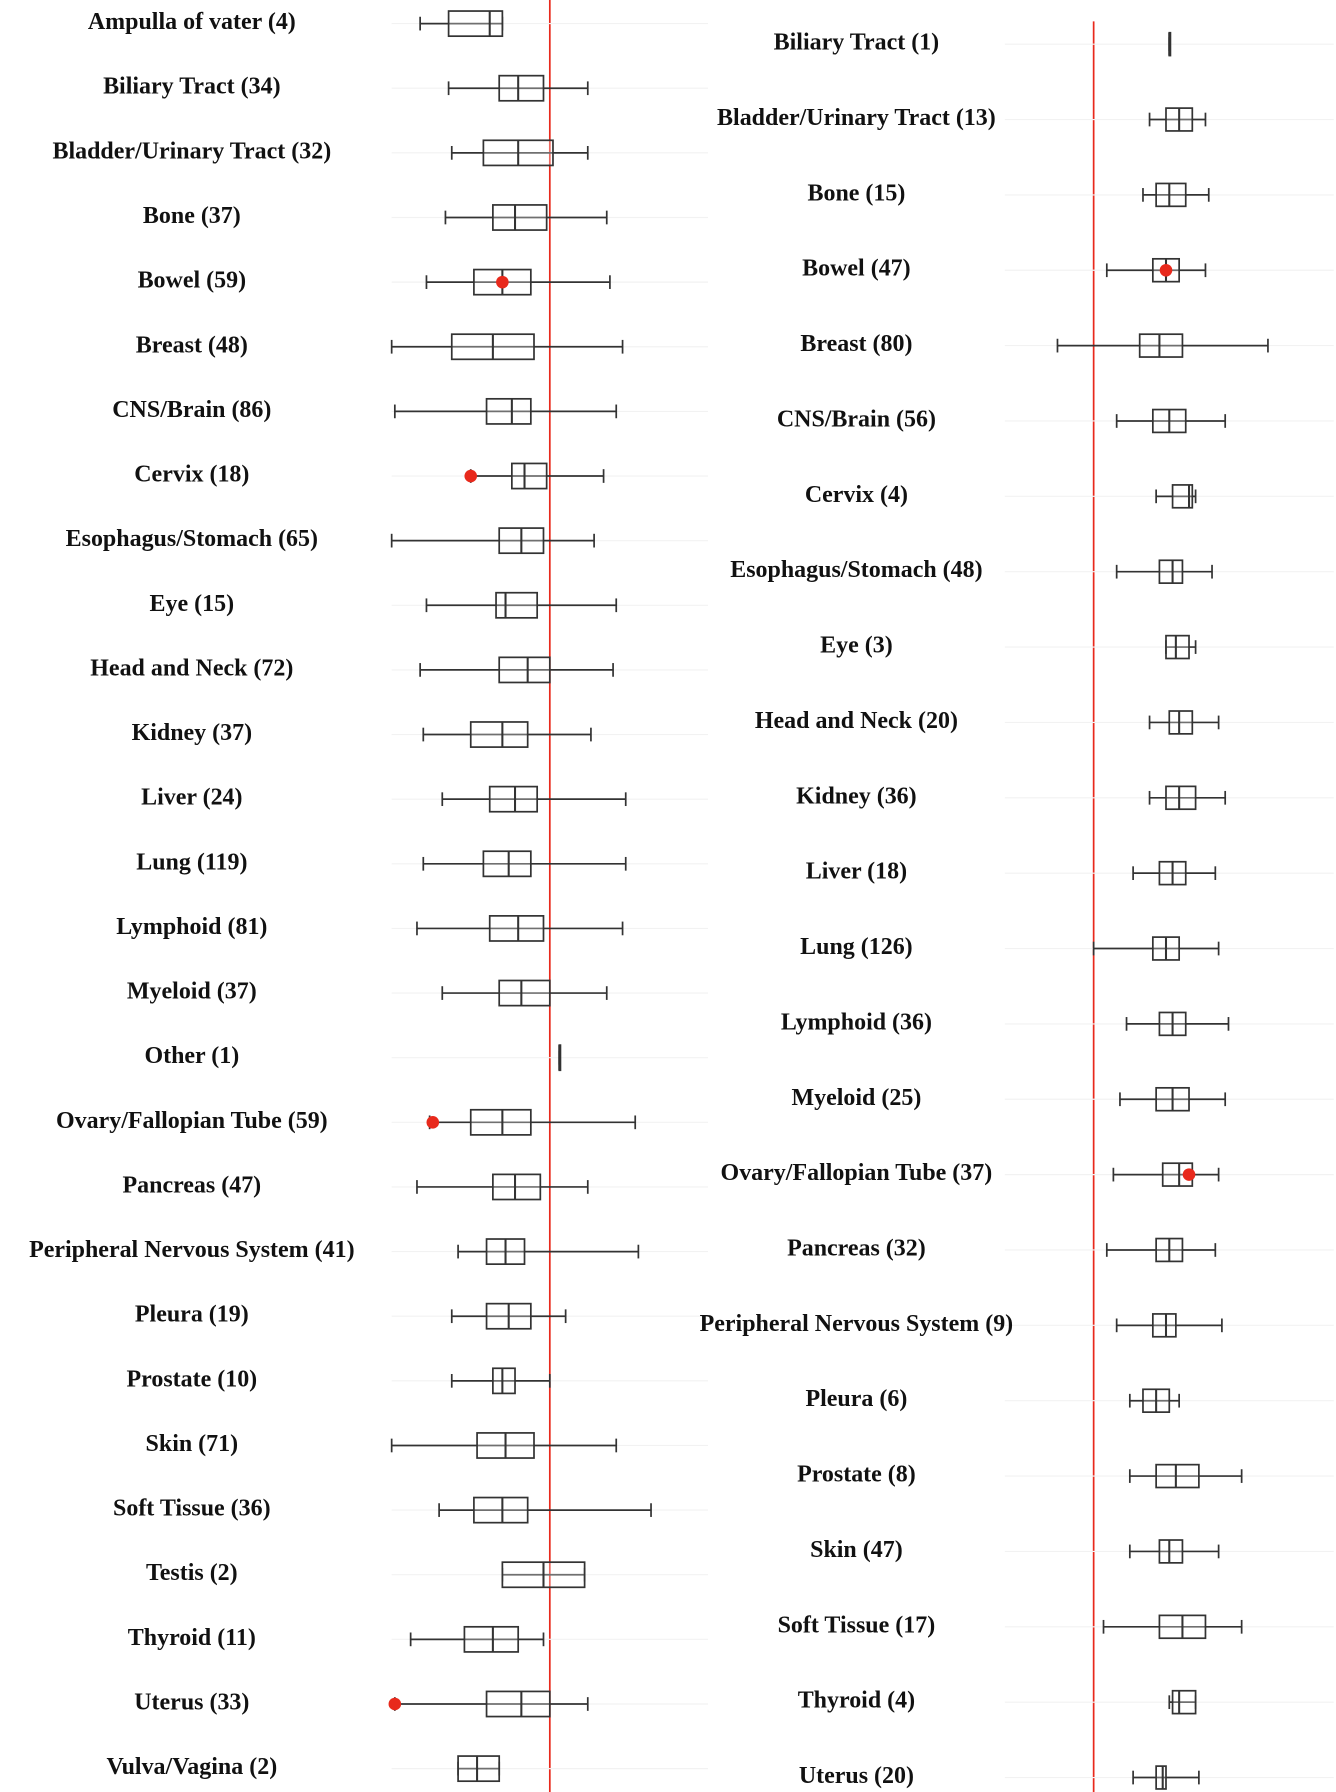 The height and width of the screenshot is (1792, 1336). I want to click on category-label: Other (1), so click(191, 1056).